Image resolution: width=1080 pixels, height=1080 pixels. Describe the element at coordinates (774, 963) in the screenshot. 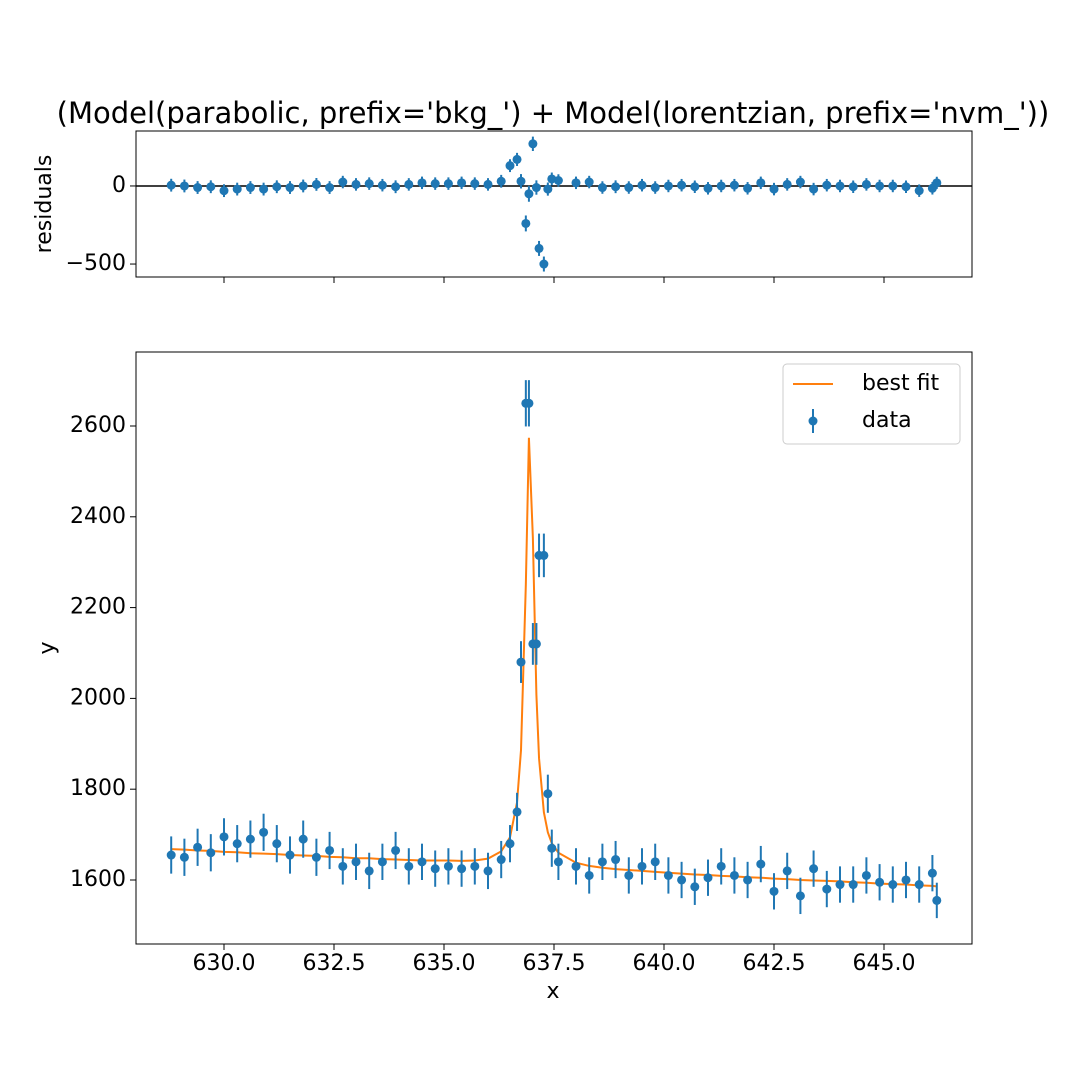

I see `x-tick-label: 642.5` at that location.